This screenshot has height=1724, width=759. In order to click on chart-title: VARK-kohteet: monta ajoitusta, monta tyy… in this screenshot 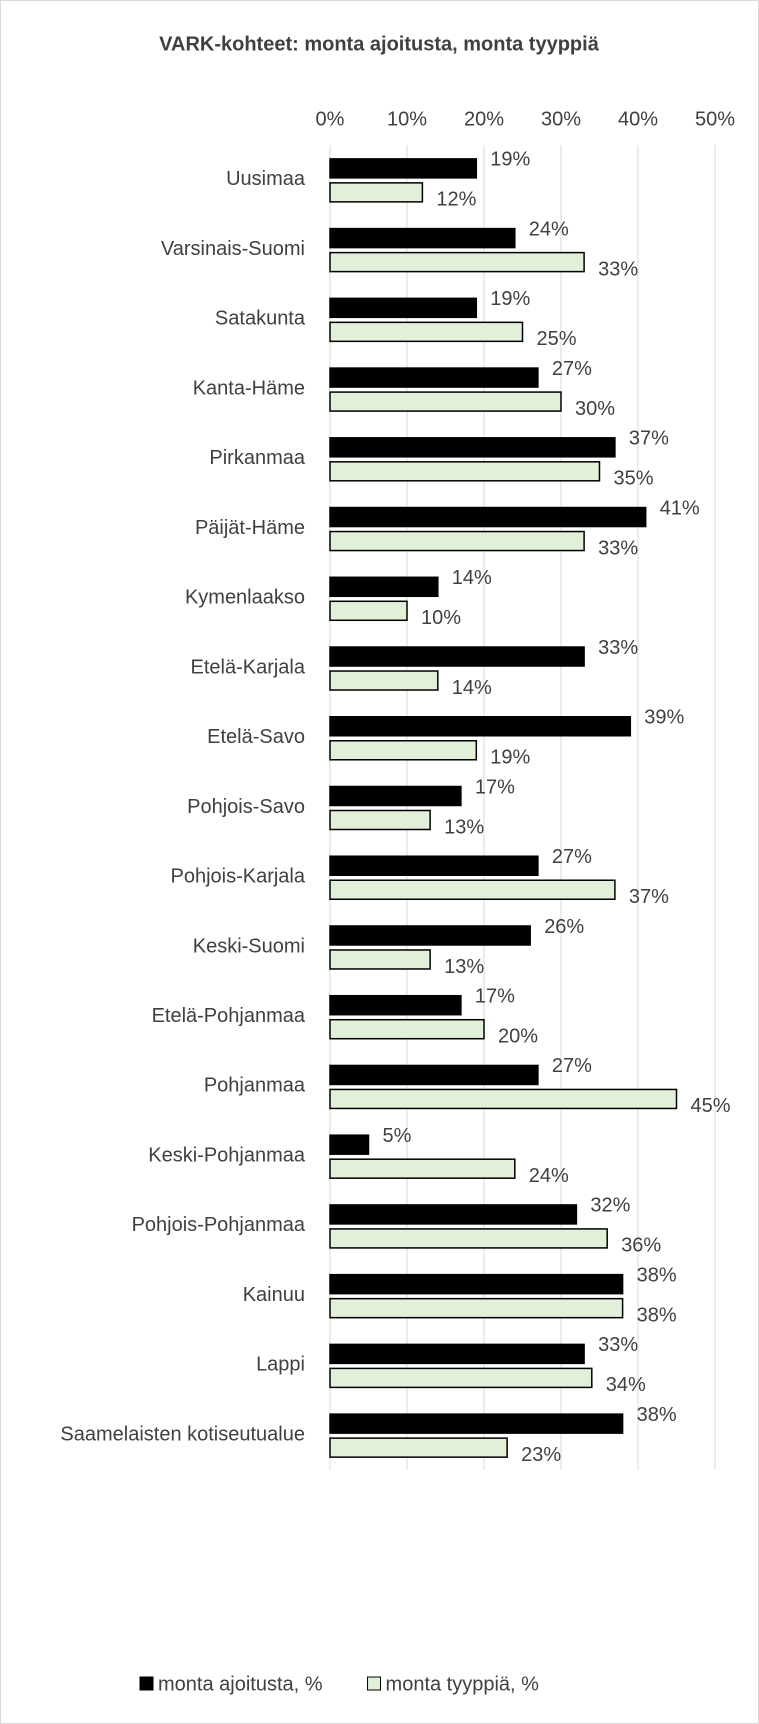, I will do `click(379, 44)`.